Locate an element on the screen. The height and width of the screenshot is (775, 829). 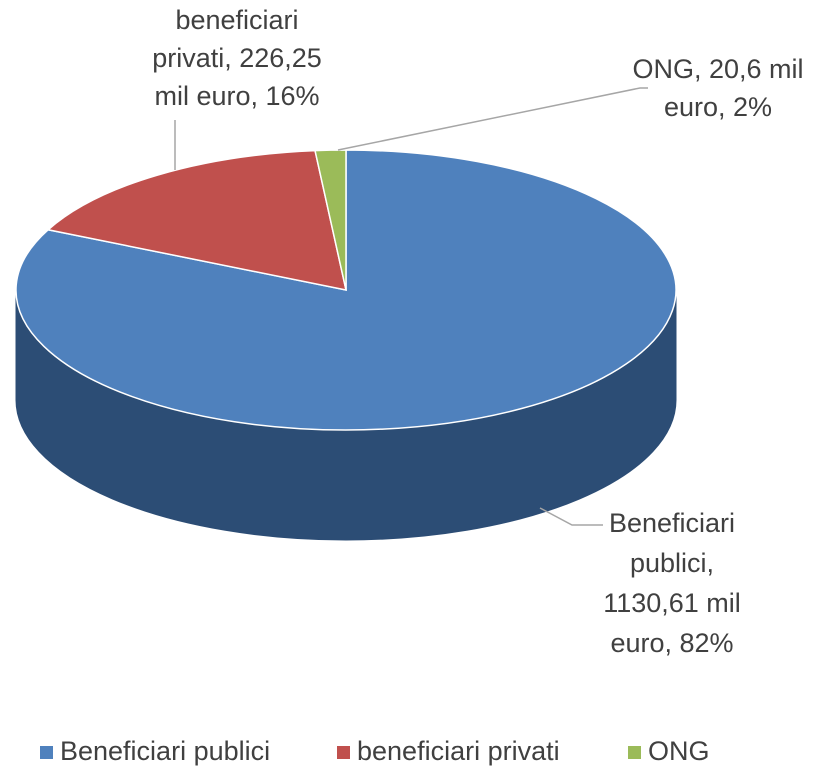
data-label: beneficiari is located at coordinates (236, 20).